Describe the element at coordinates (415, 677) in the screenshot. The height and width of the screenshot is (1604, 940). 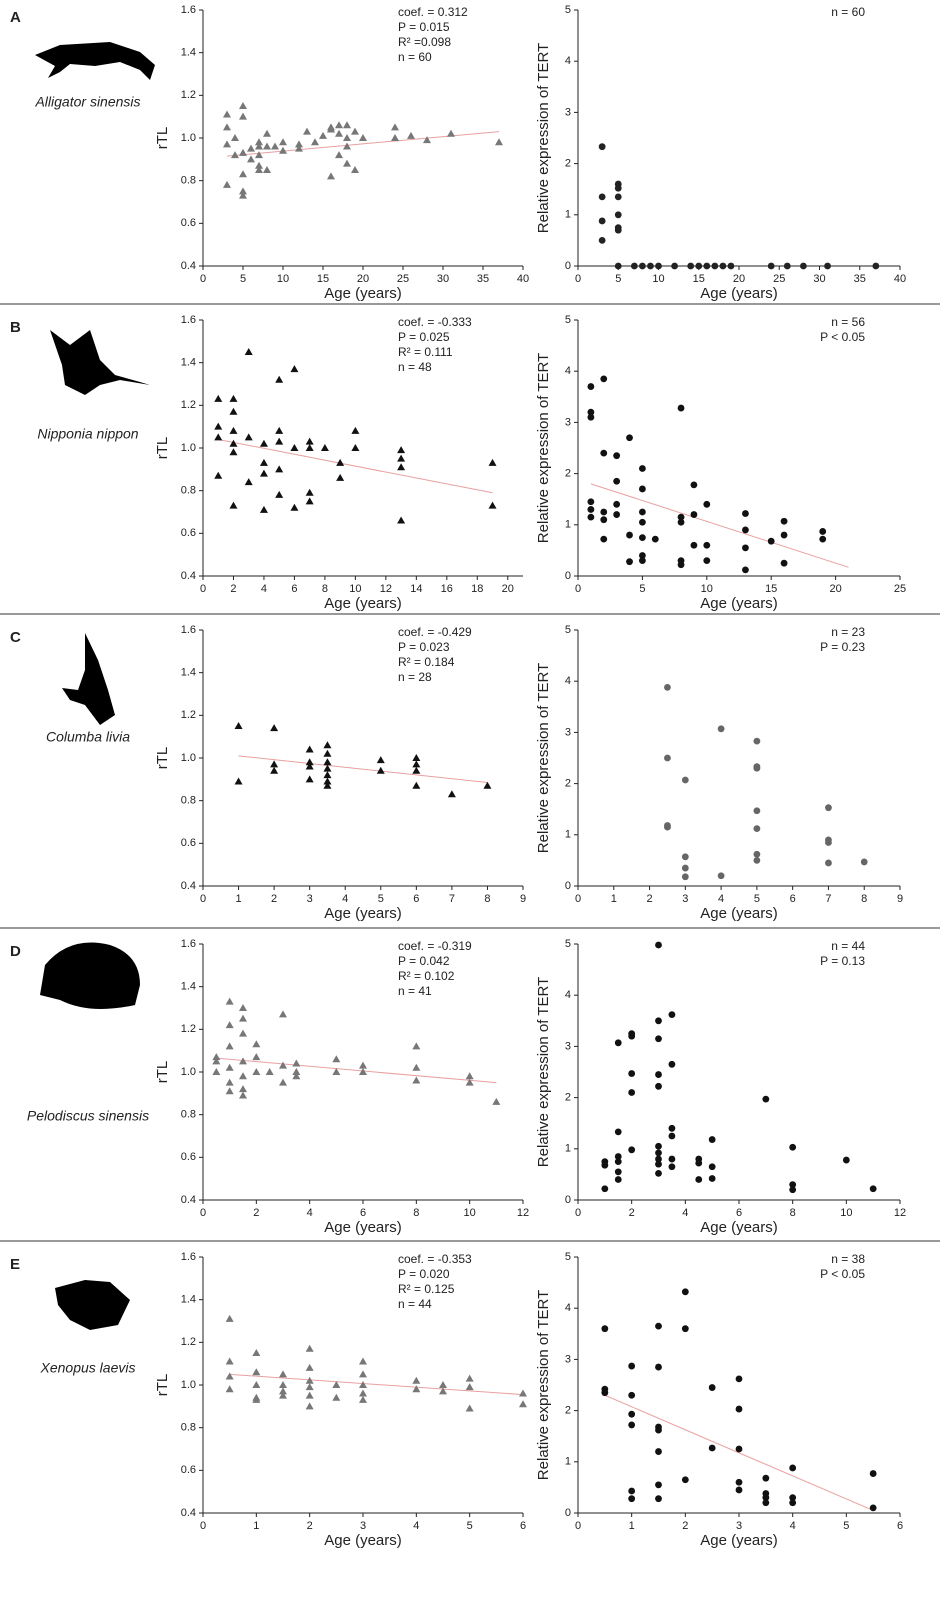
I see `annotation: n = 28` at that location.